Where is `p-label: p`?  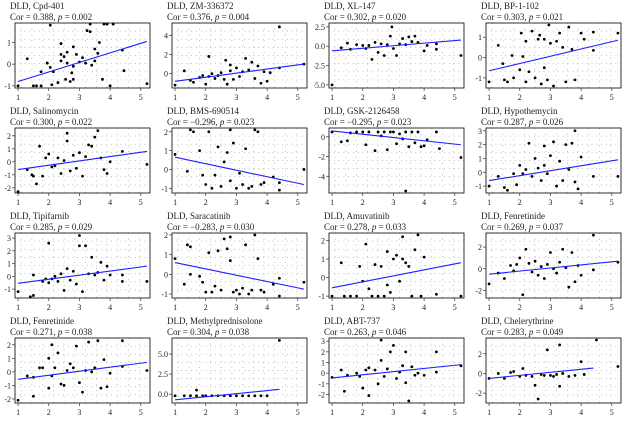
p-label: p is located at coordinates (222, 227).